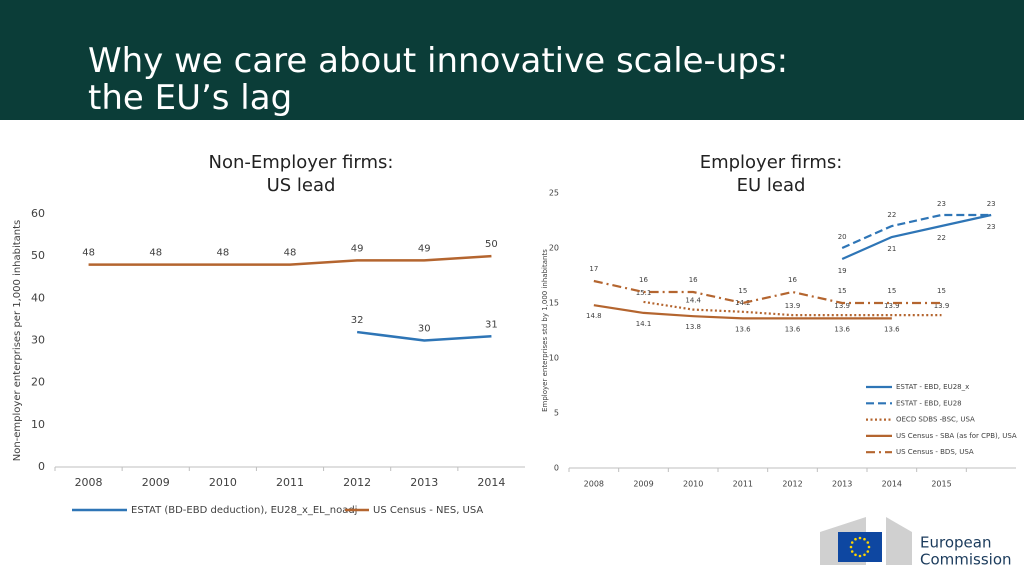 Image resolution: width=1024 pixels, height=576 pixels. I want to click on logo-text: European, so click(955, 543).